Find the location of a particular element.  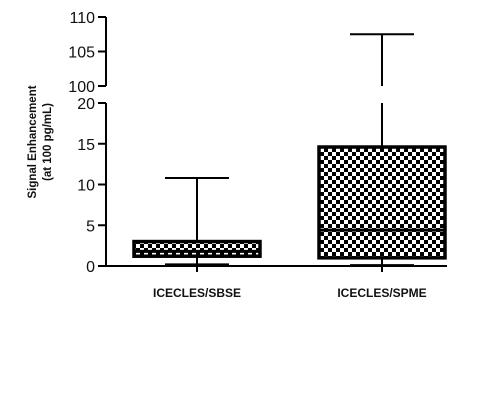

x-category-label: ICECLES/SBSE is located at coordinates (197, 293).